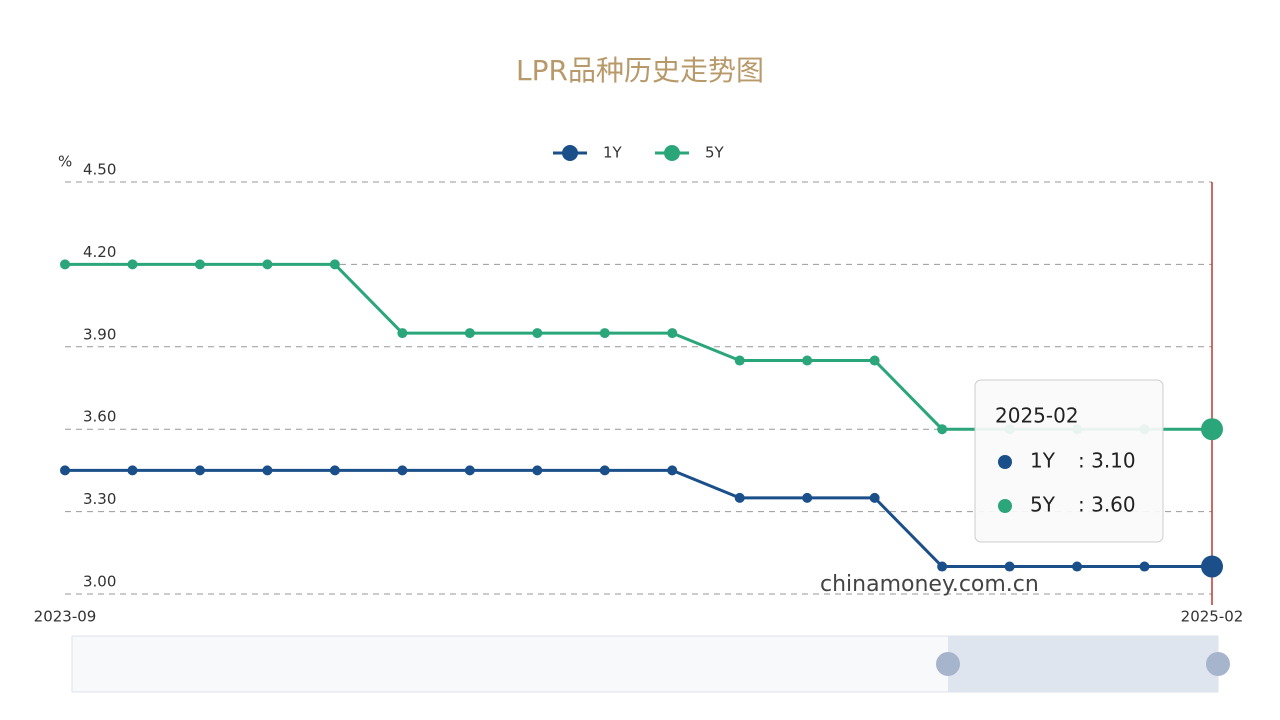 This screenshot has width=1280, height=720. Describe the element at coordinates (99, 334) in the screenshot. I see `y-tick-label: 3.90` at that location.